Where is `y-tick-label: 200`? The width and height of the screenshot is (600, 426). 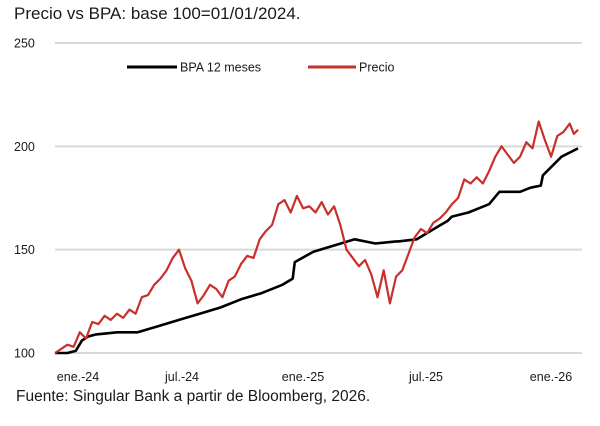 y-tick-label: 200 is located at coordinates (24, 147).